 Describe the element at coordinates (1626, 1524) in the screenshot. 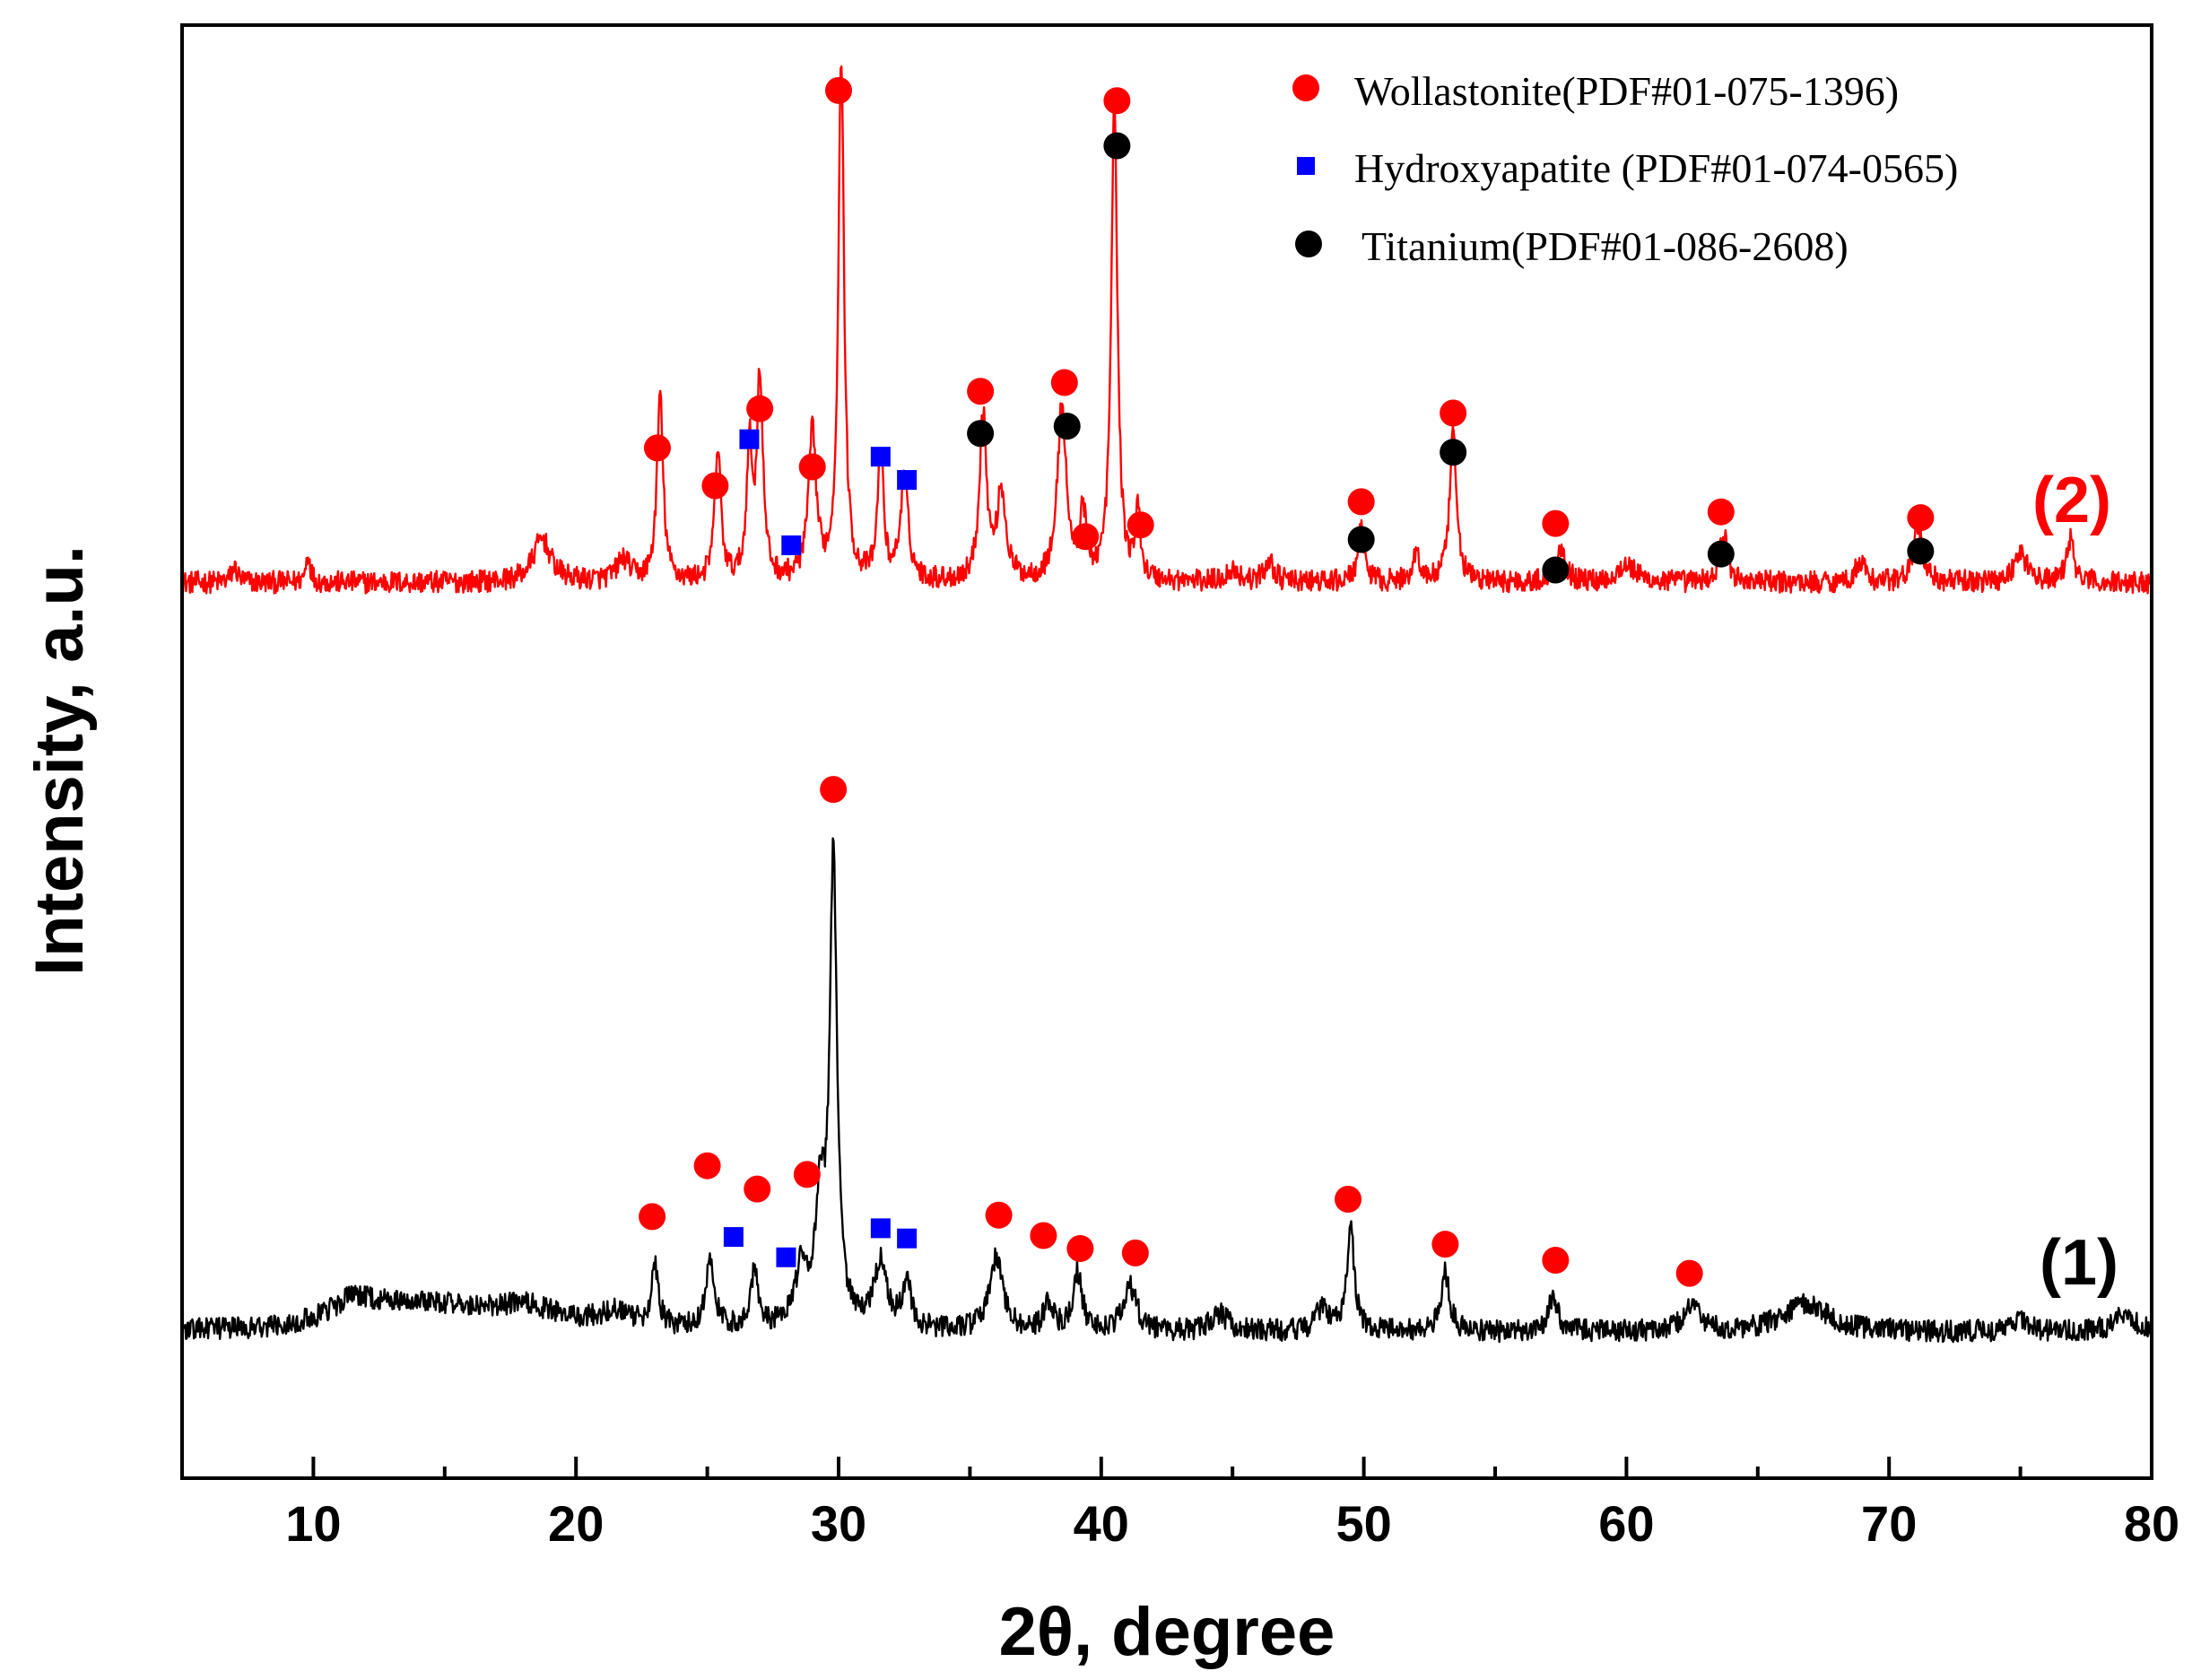

I see `x-tick-label: 60` at that location.